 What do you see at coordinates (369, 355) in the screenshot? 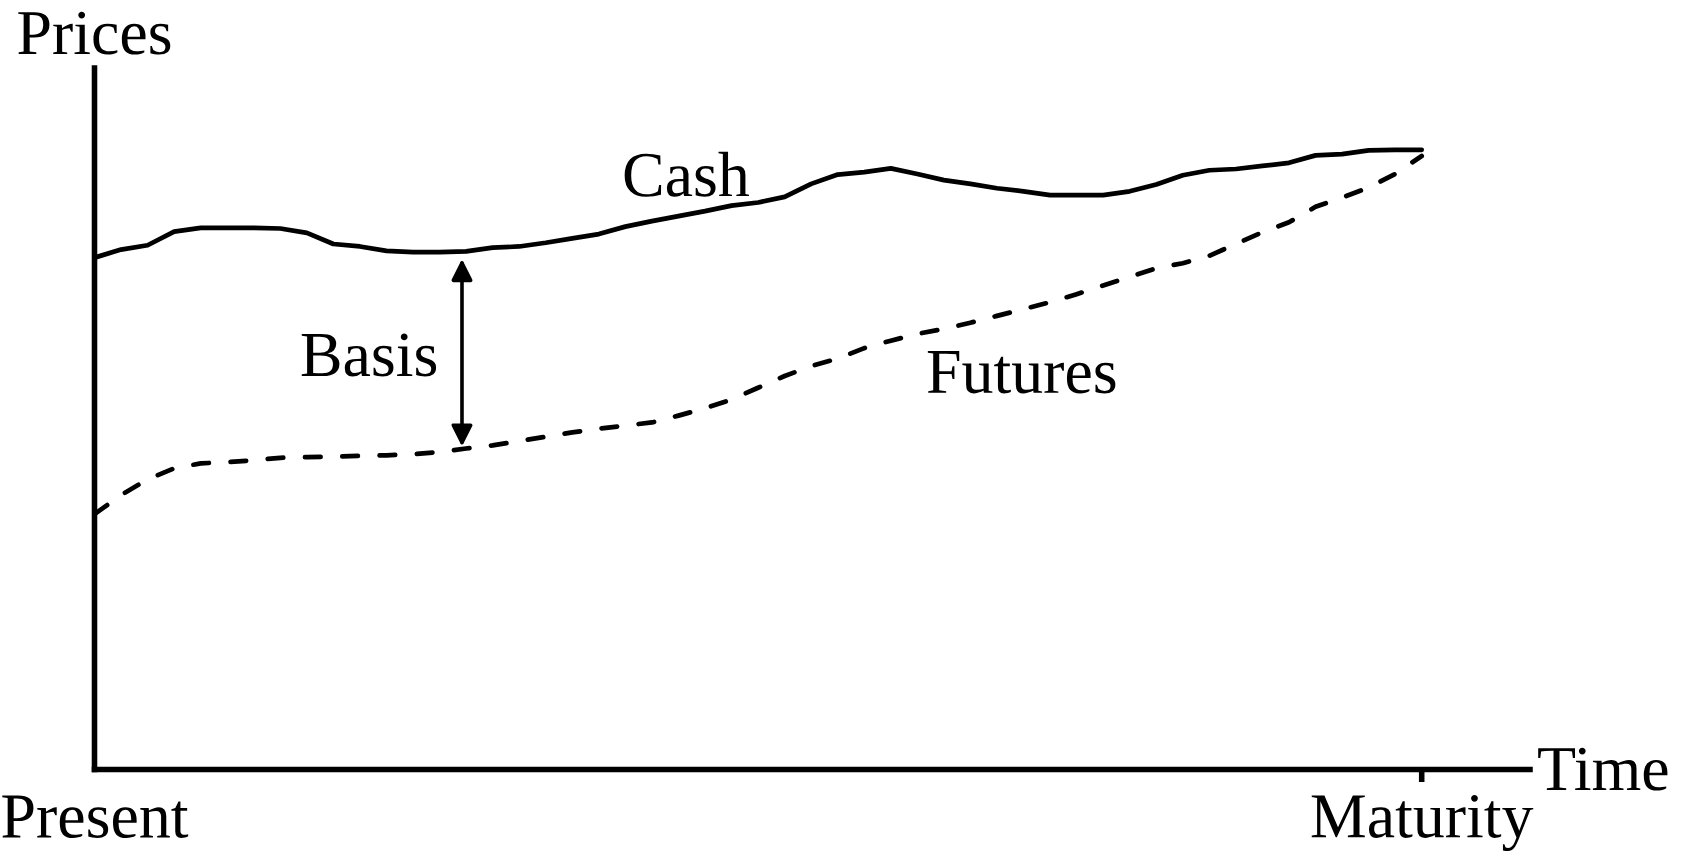
I see `annotation: Basis` at bounding box center [369, 355].